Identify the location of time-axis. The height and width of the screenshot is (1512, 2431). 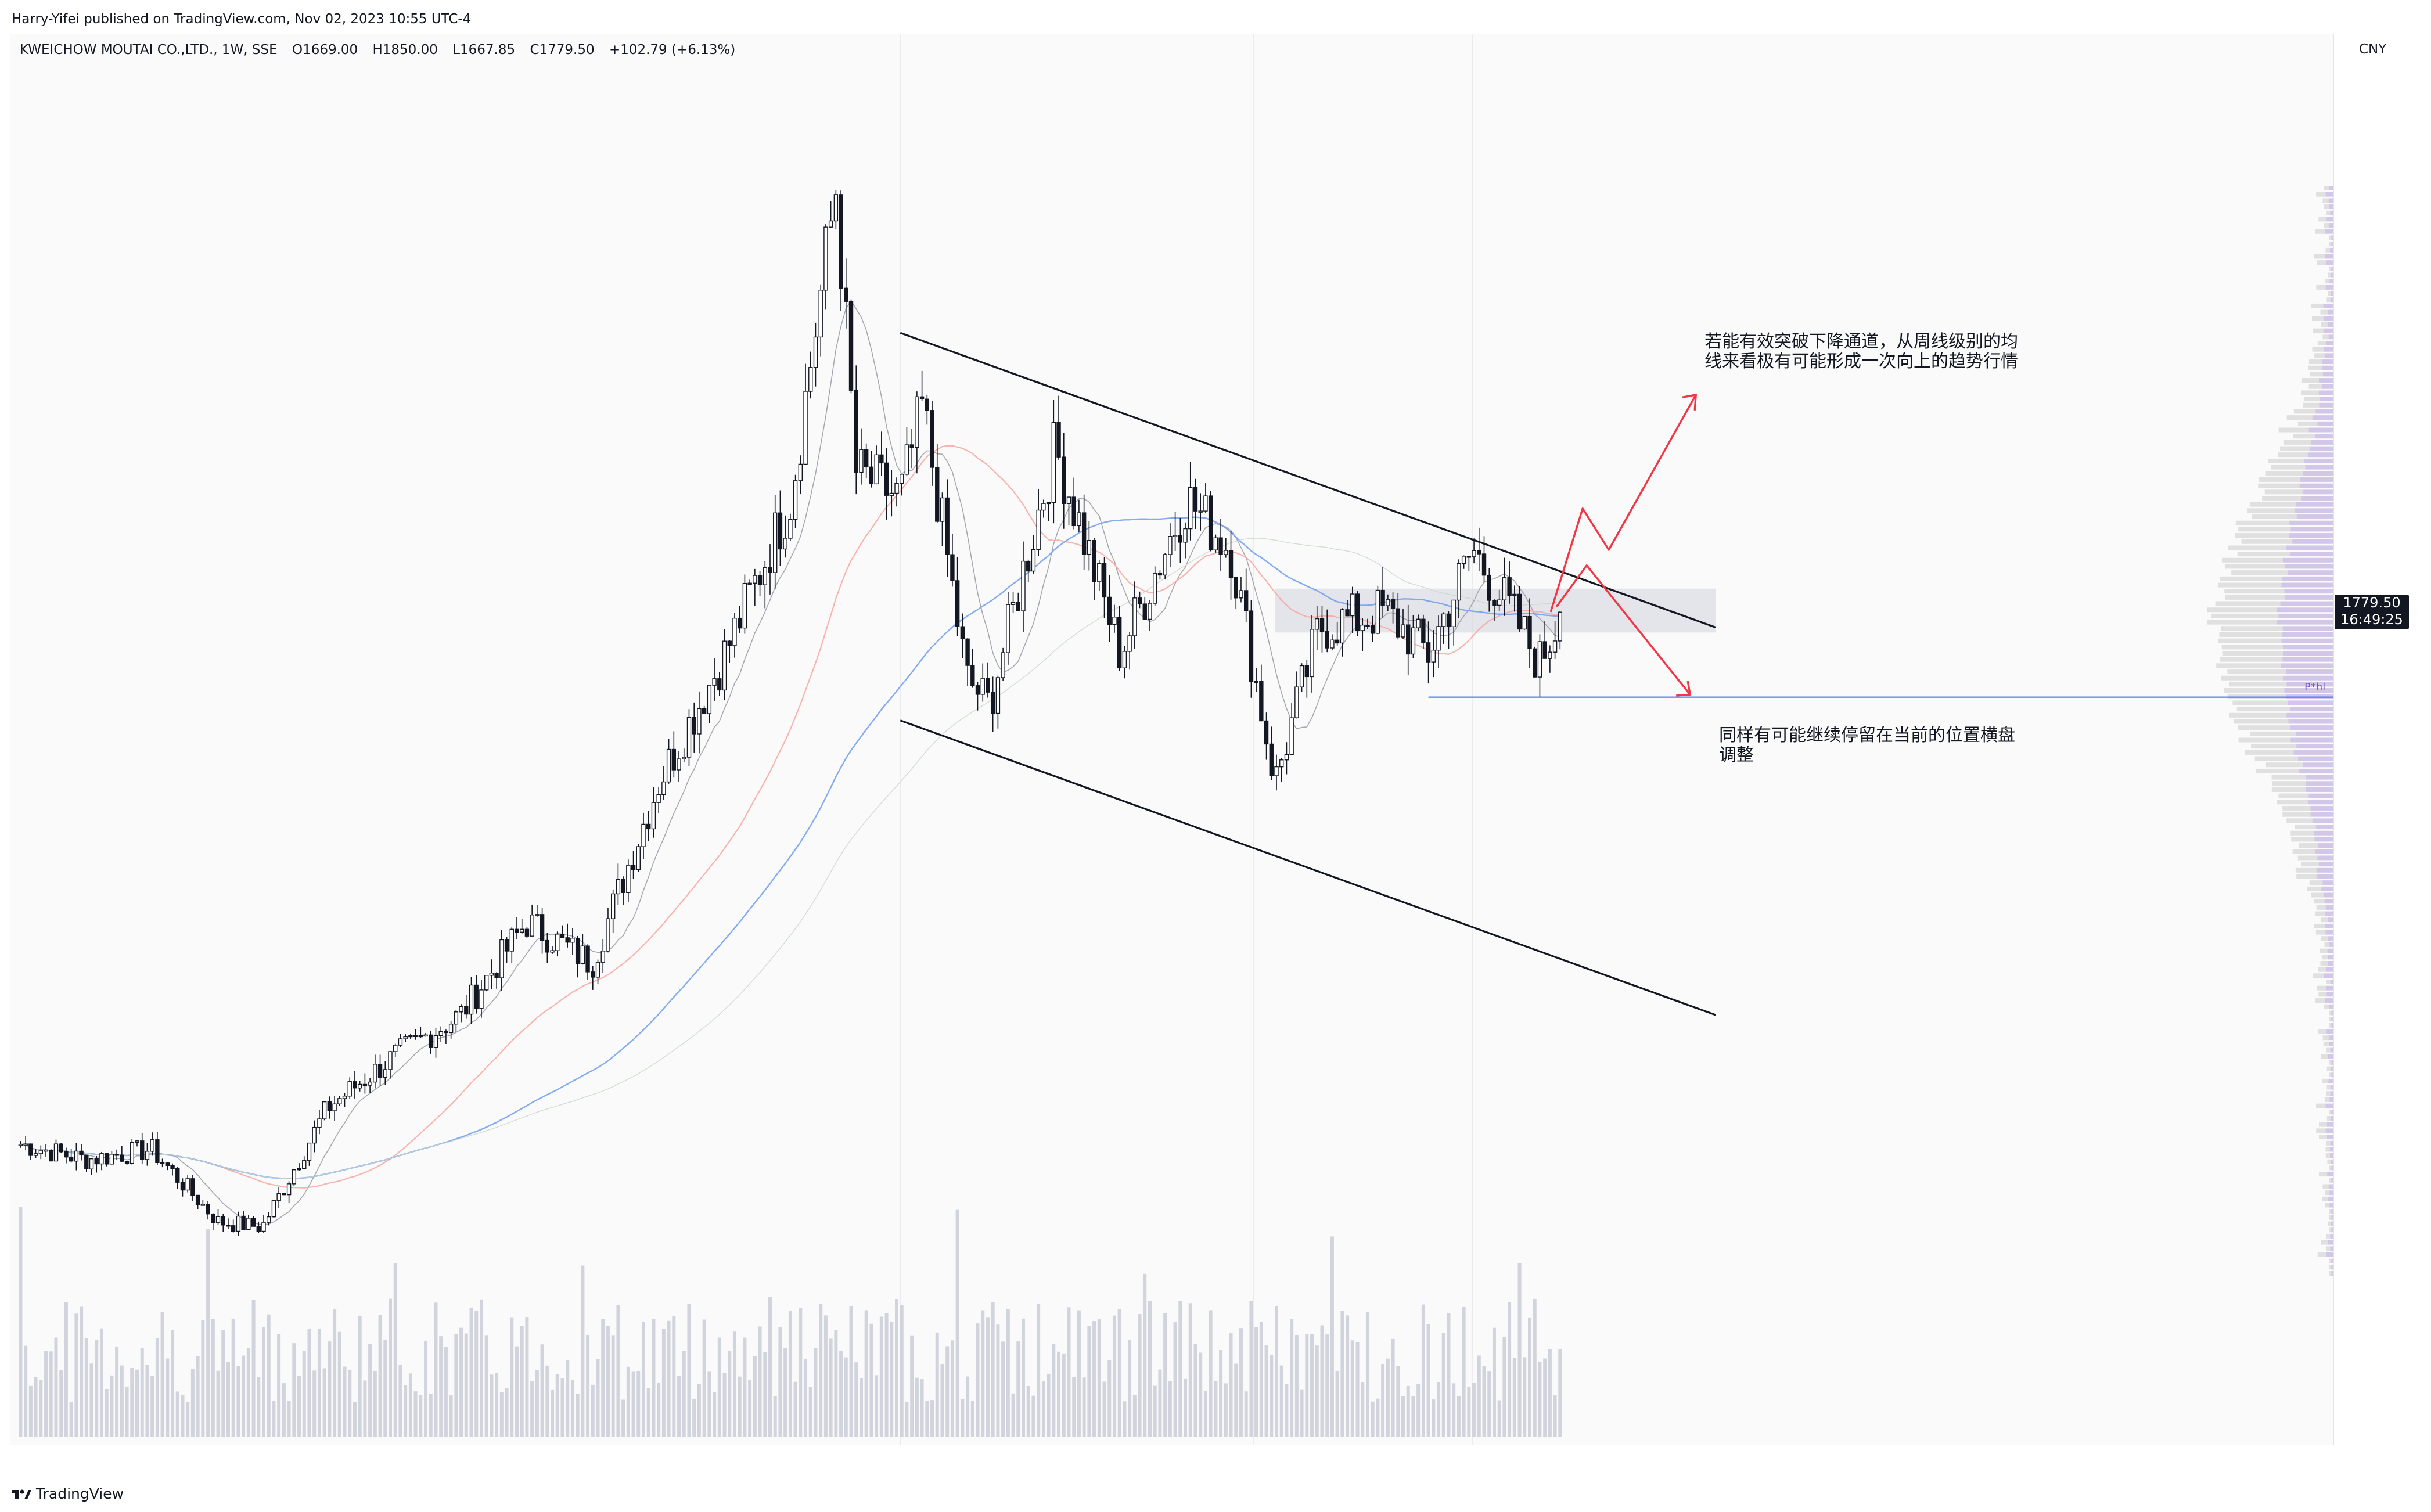
(1171, 1466).